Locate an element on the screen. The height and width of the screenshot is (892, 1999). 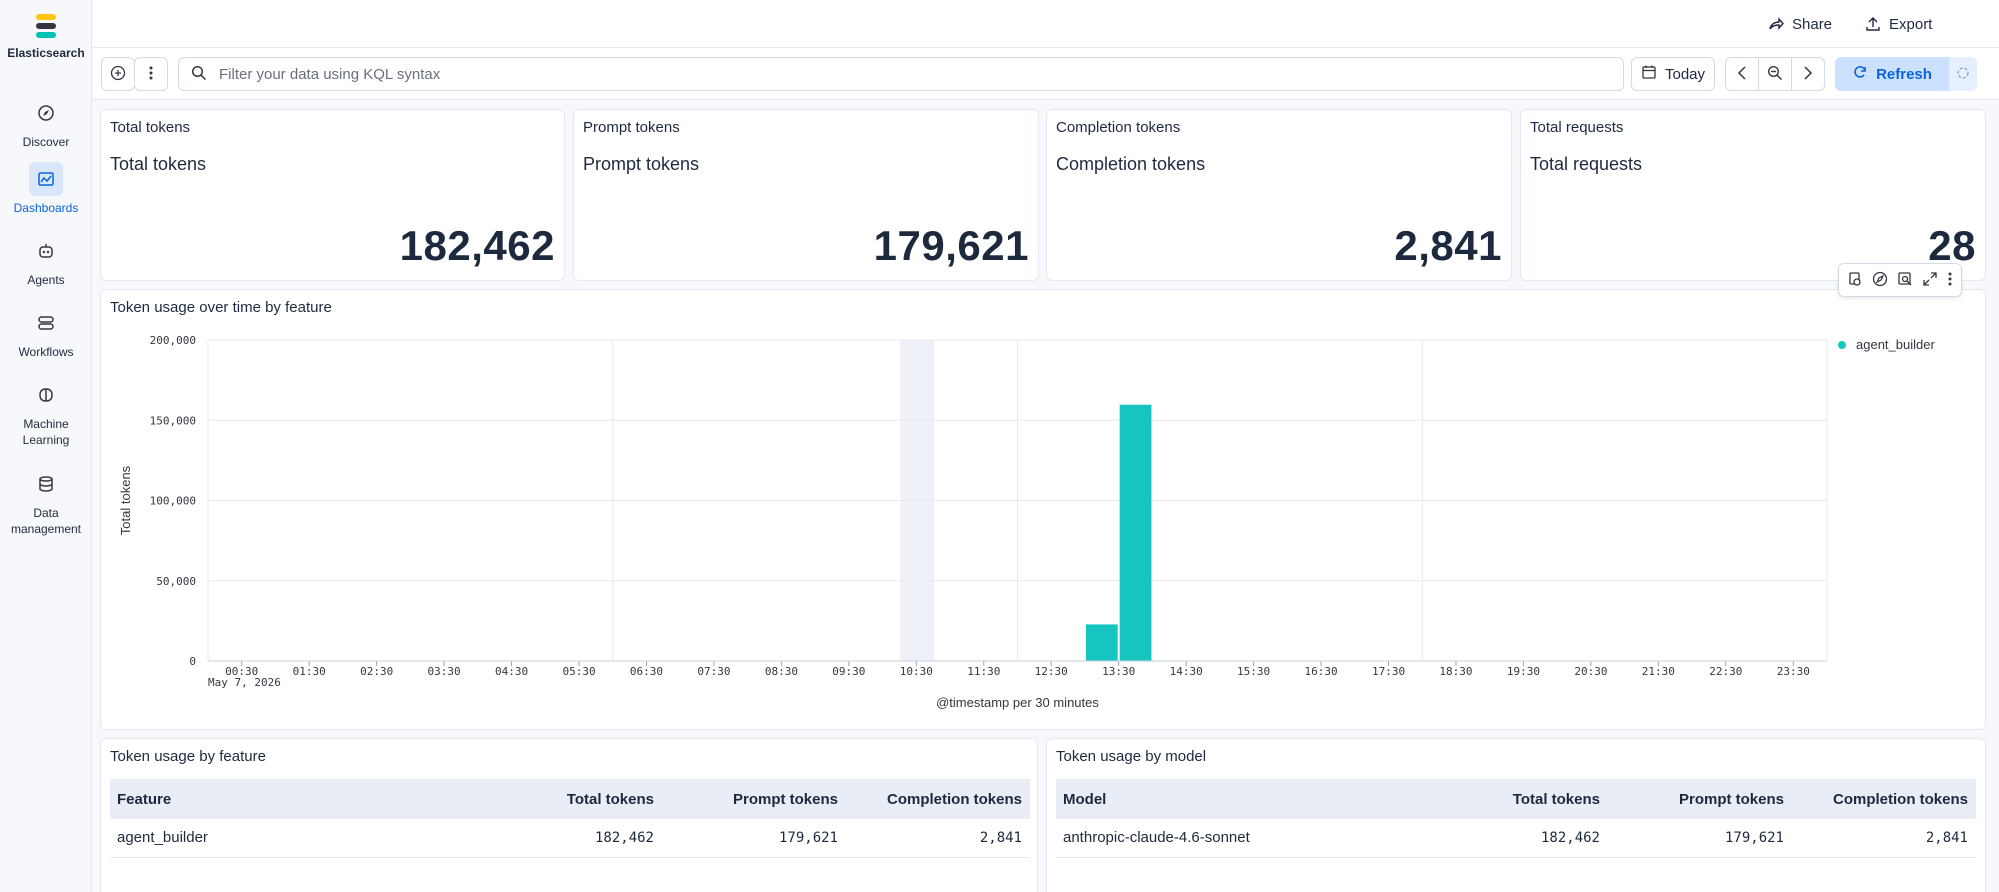
database-icon is located at coordinates (46, 484).